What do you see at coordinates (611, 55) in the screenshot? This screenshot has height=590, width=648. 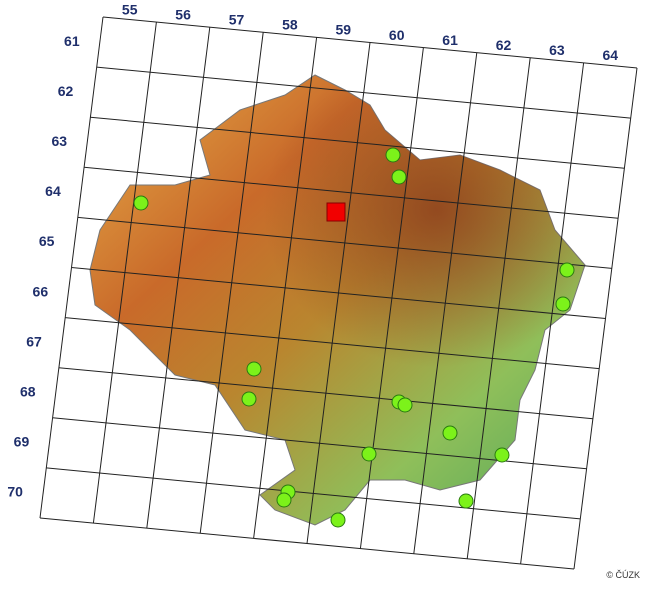 I see `column-label: 64` at bounding box center [611, 55].